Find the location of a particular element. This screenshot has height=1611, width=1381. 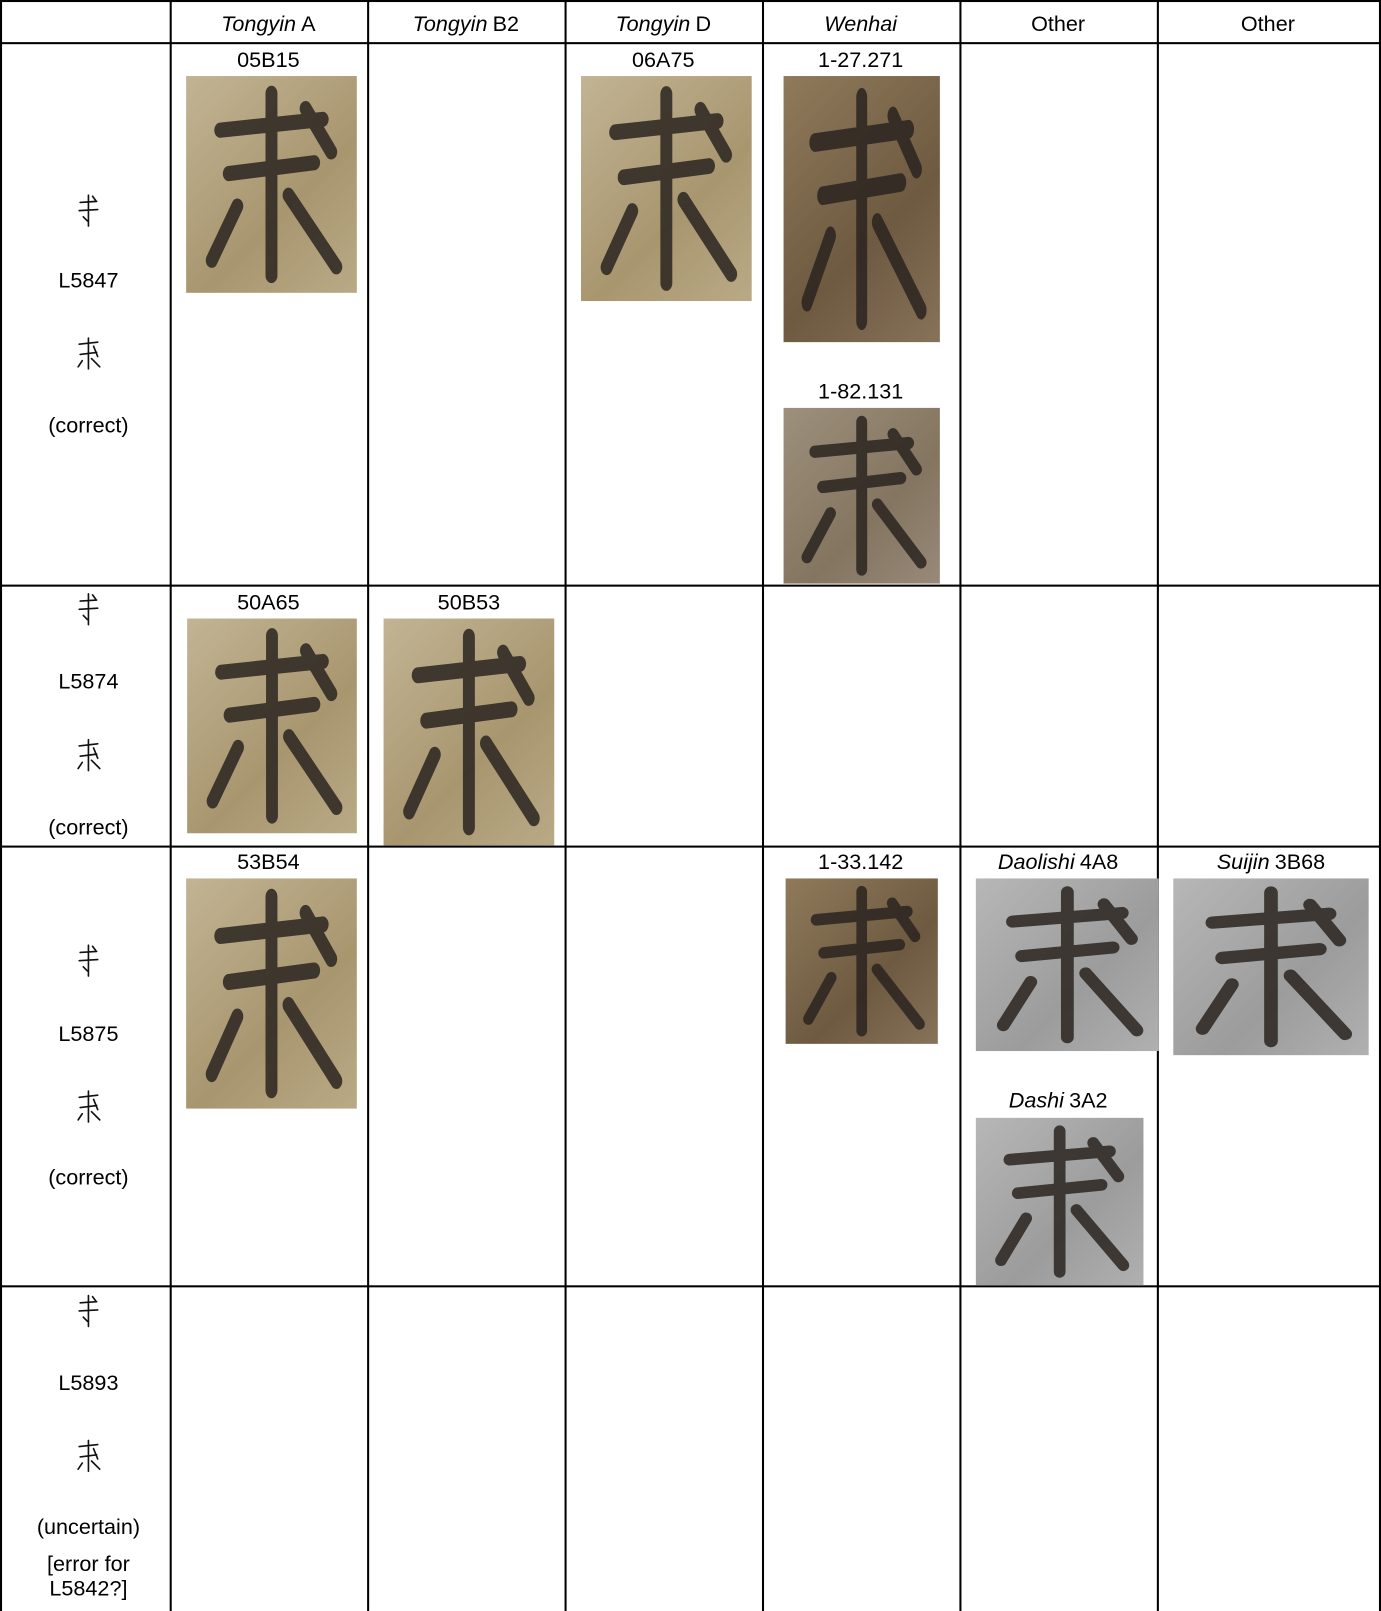

column-header: Tongyin B2 is located at coordinates (466, 24).